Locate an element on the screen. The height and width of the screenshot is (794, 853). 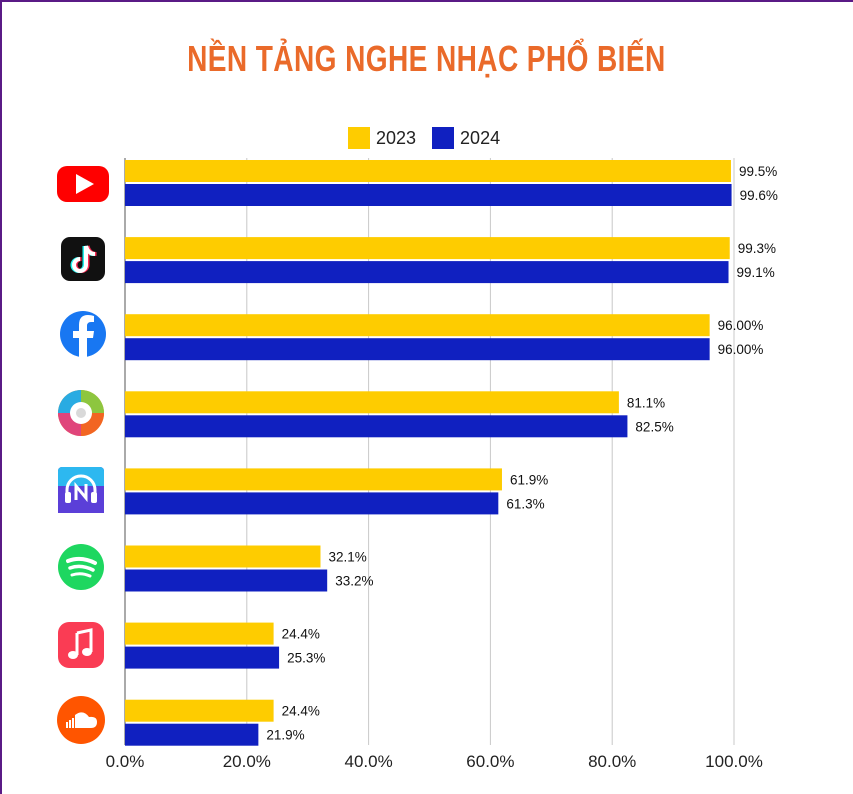
data-label-2023-apple-music: 24.4% is located at coordinates (301, 634).